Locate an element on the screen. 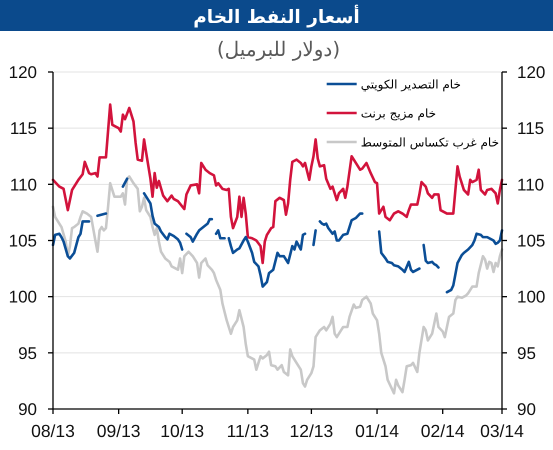 The width and height of the screenshot is (553, 450). y2-tick-label: 95 is located at coordinates (526, 353).